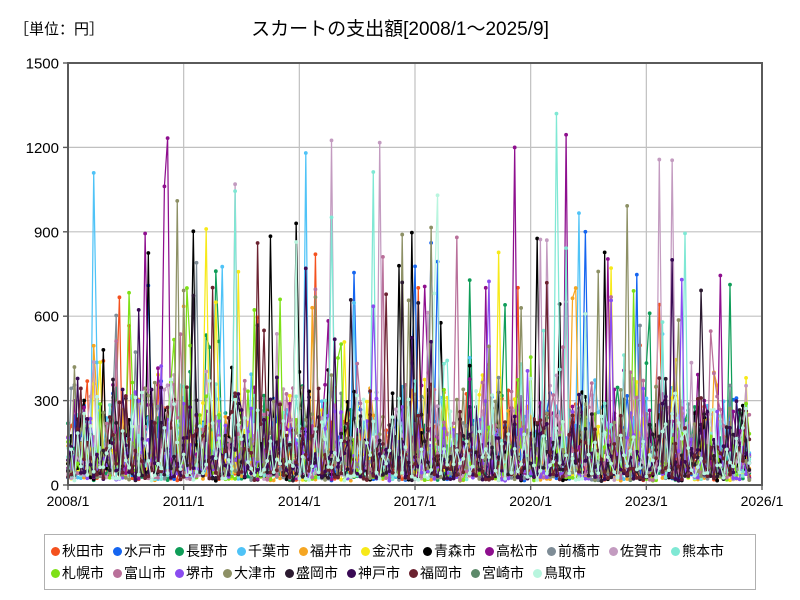  I want to click on legend-item: 金沢市, so click(387, 551).